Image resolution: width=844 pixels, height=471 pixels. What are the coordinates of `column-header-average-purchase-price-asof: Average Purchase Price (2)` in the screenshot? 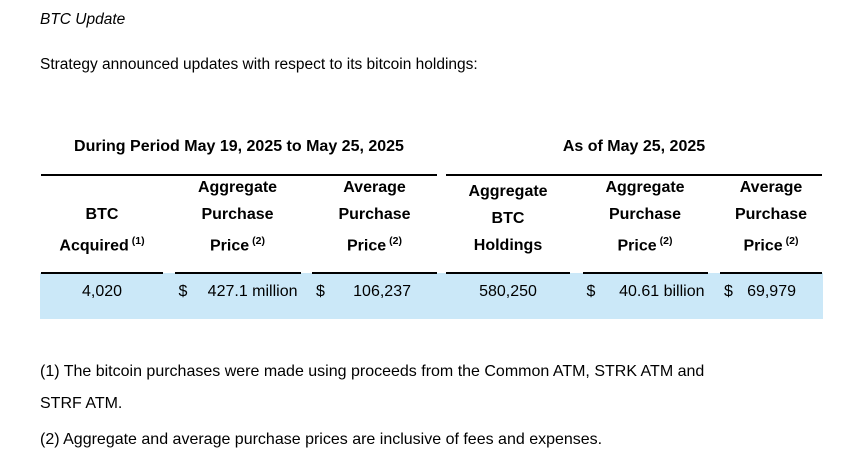 It's located at (771, 218).